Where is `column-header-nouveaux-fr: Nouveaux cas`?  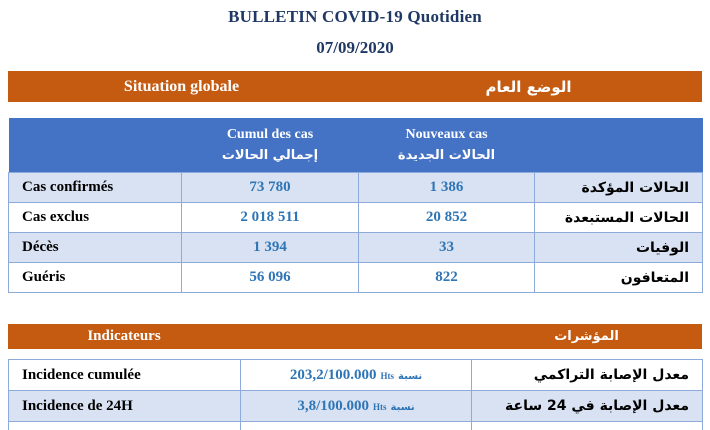 column-header-nouveaux-fr: Nouveaux cas is located at coordinates (446, 134).